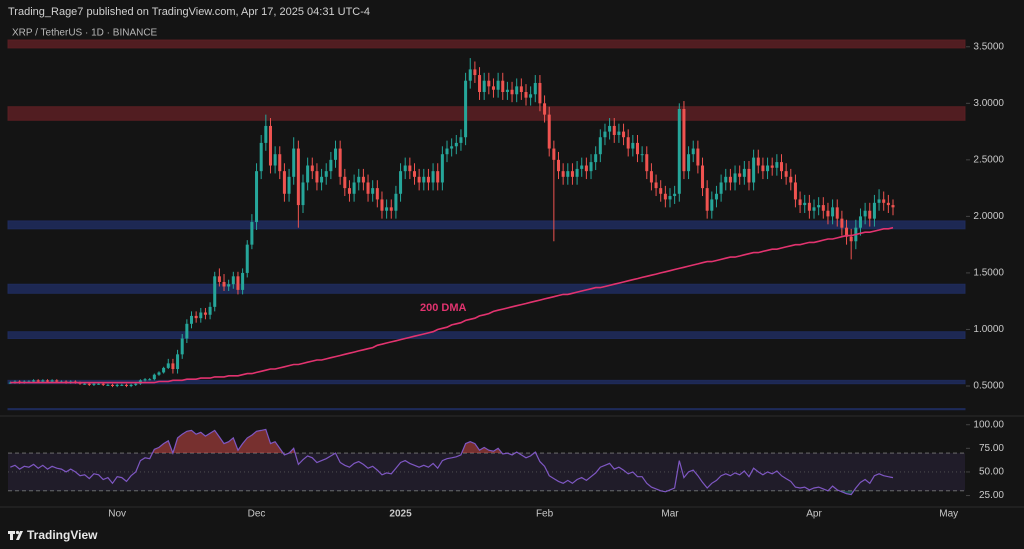 This screenshot has height=549, width=1024. I want to click on y-tick-label: 75.00, so click(991, 448).